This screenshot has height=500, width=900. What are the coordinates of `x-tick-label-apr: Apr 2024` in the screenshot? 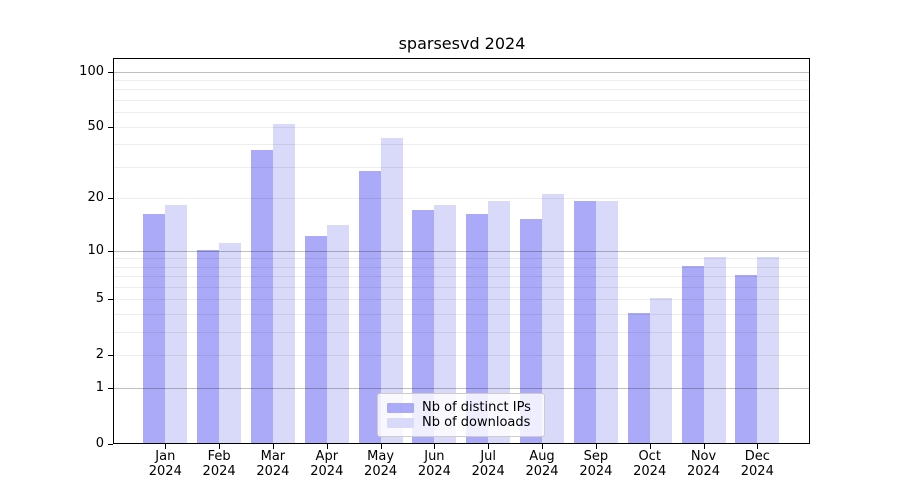 It's located at (327, 464).